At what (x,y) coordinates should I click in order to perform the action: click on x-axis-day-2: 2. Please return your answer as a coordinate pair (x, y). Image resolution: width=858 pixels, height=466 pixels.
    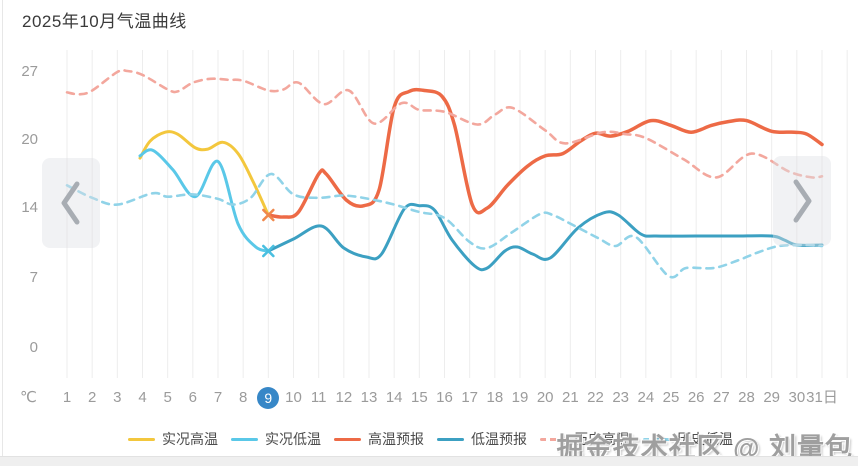
    Looking at the image, I should click on (92, 397).